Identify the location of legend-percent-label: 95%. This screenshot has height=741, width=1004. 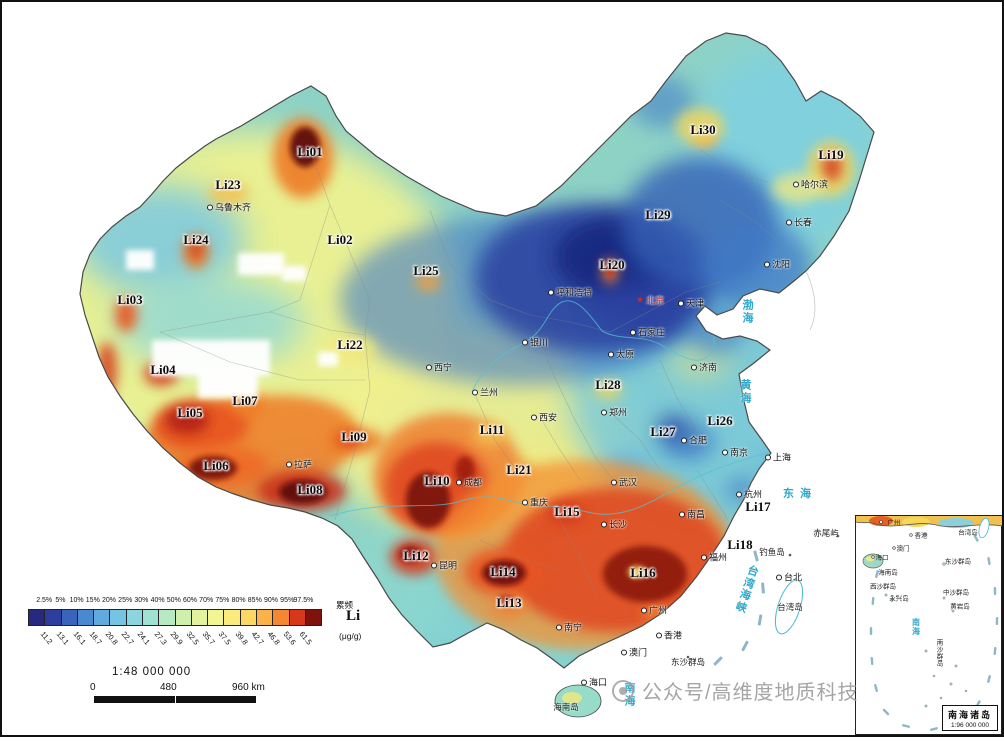
(287, 600).